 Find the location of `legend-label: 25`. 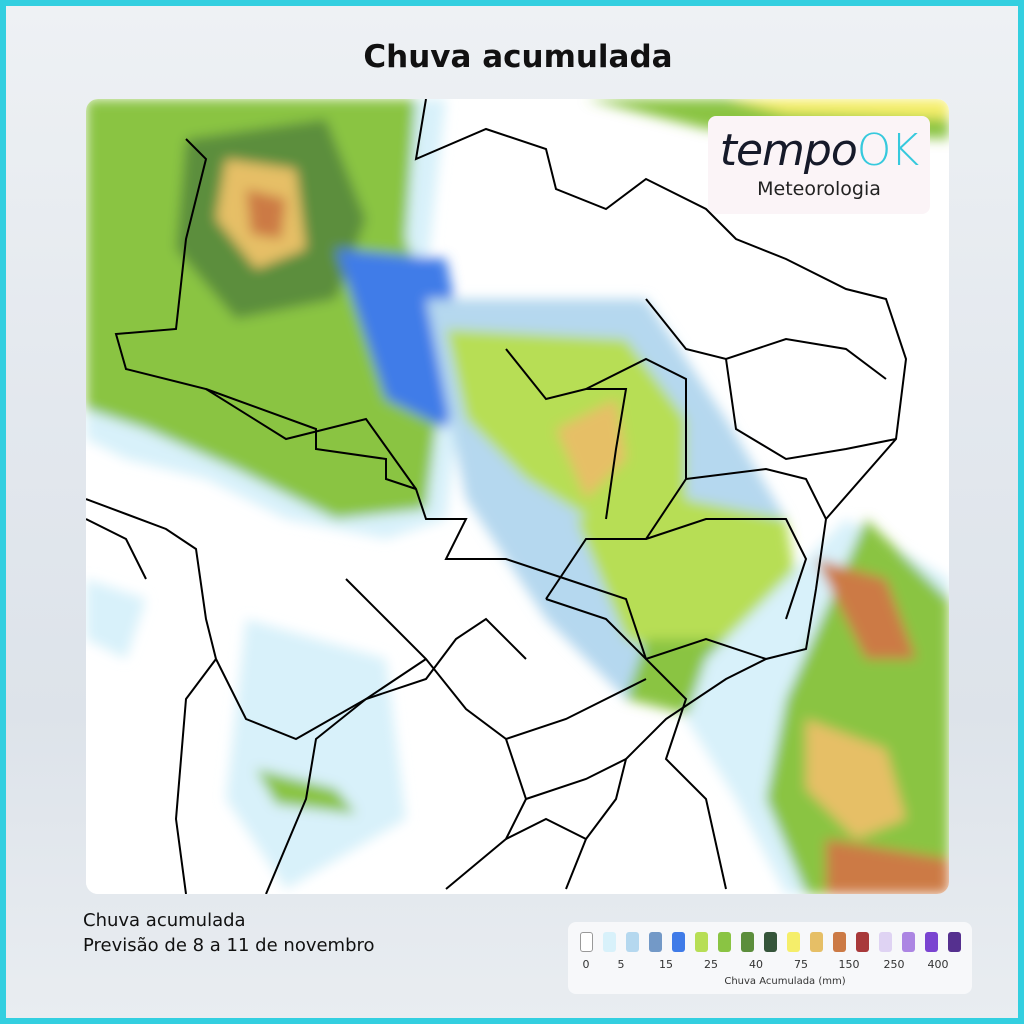

legend-label: 25 is located at coordinates (711, 964).